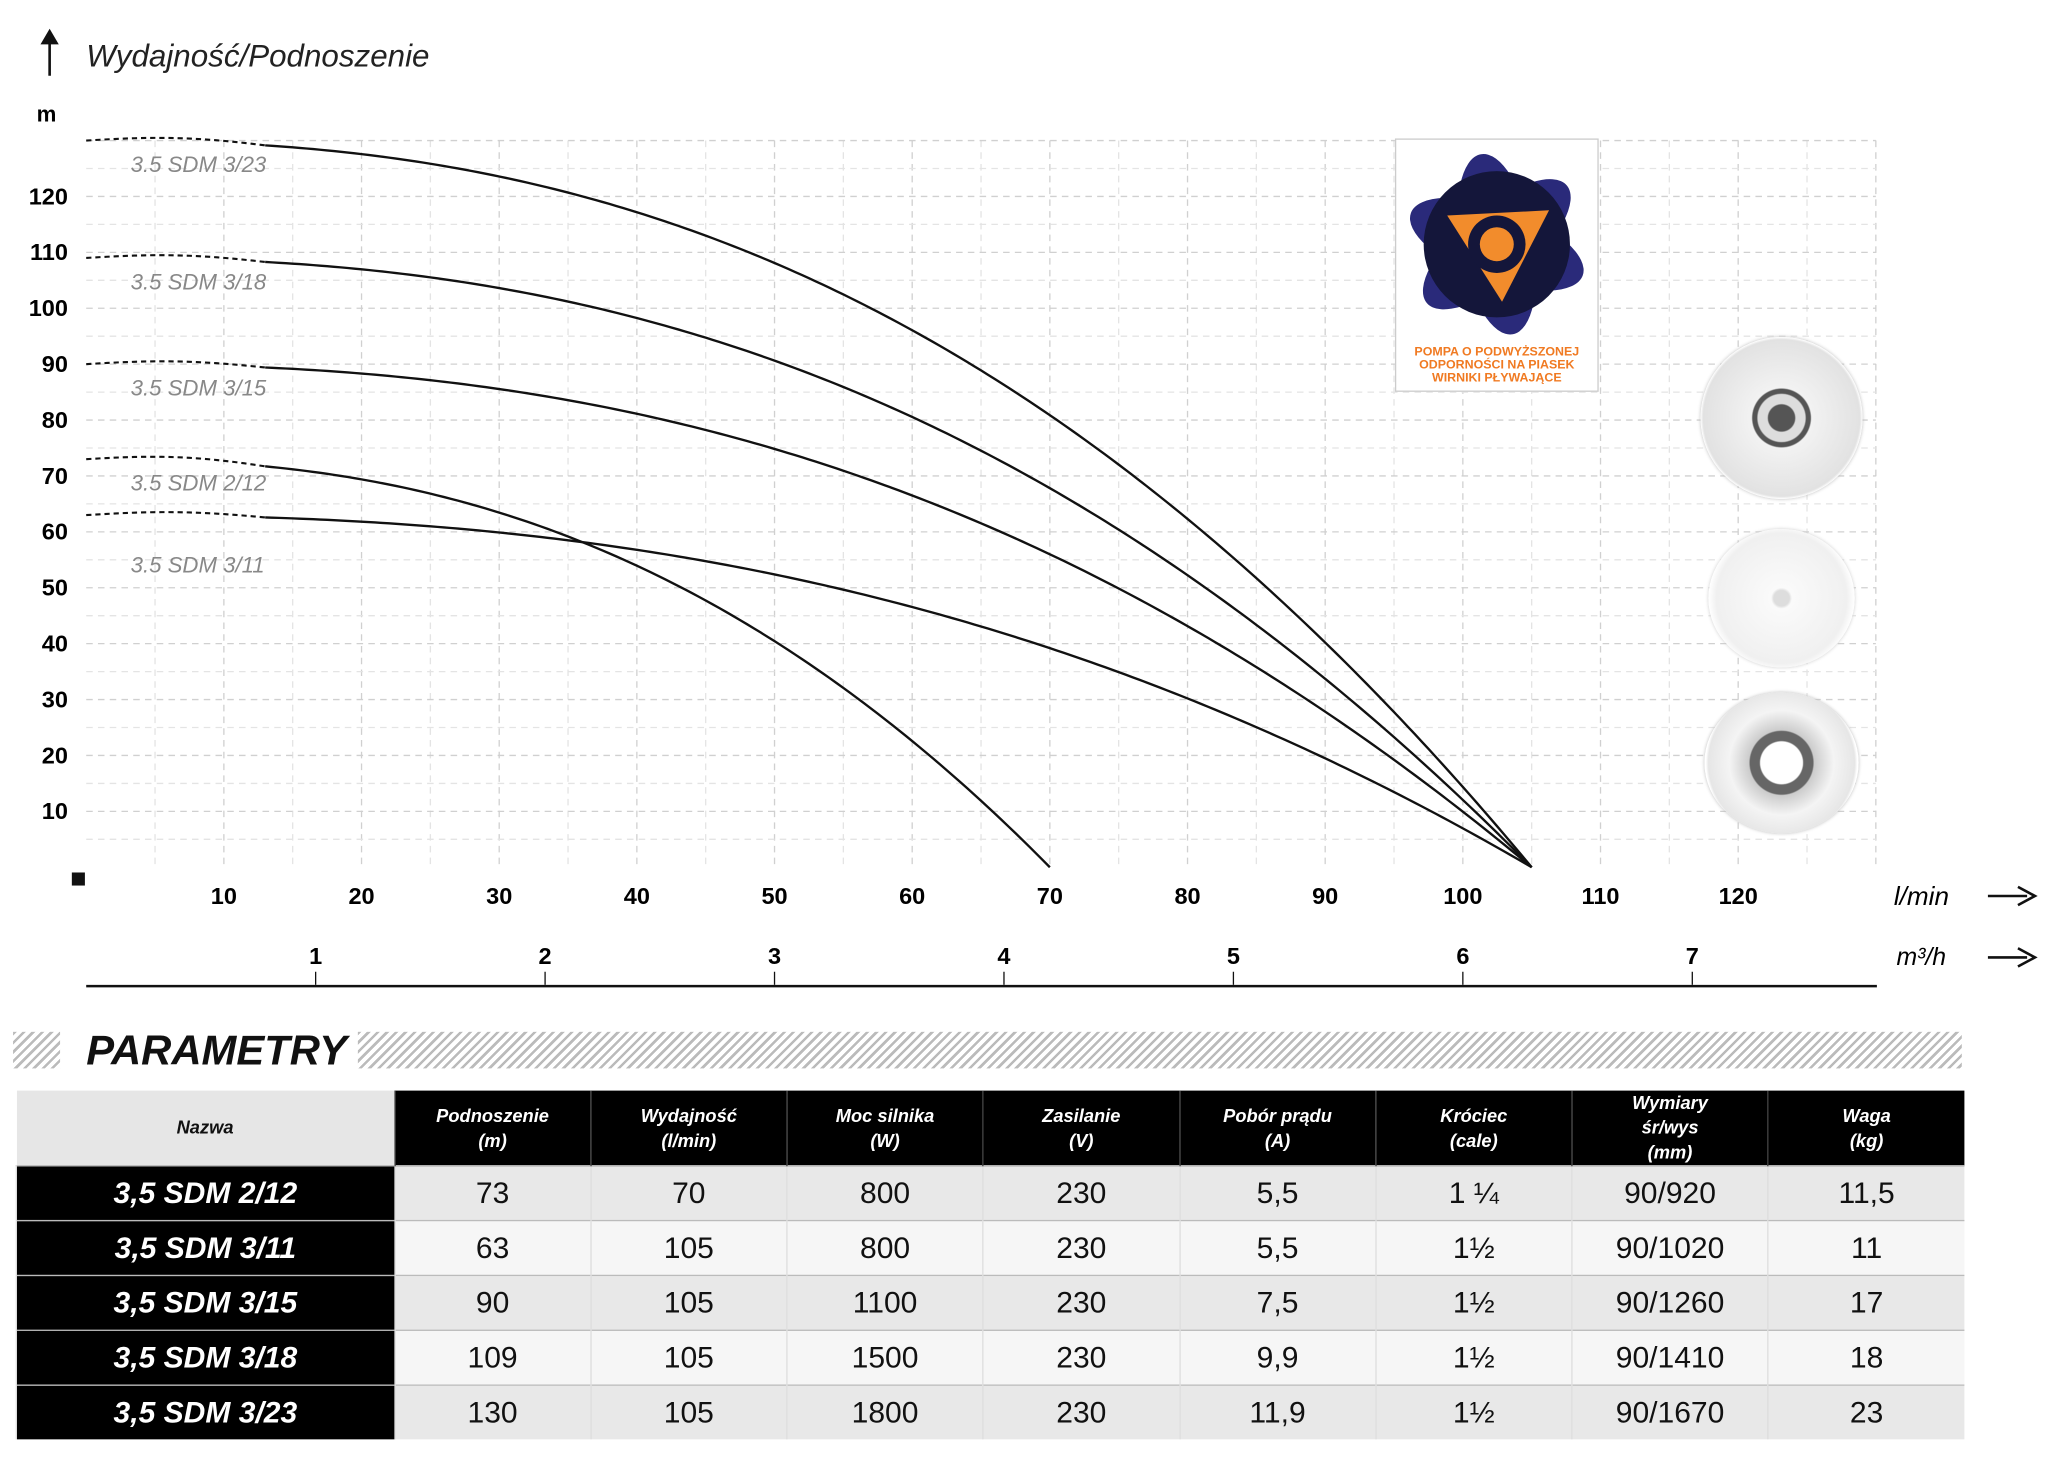 This screenshot has height=1466, width=2048. I want to click on x-tick-label: 30, so click(499, 896).